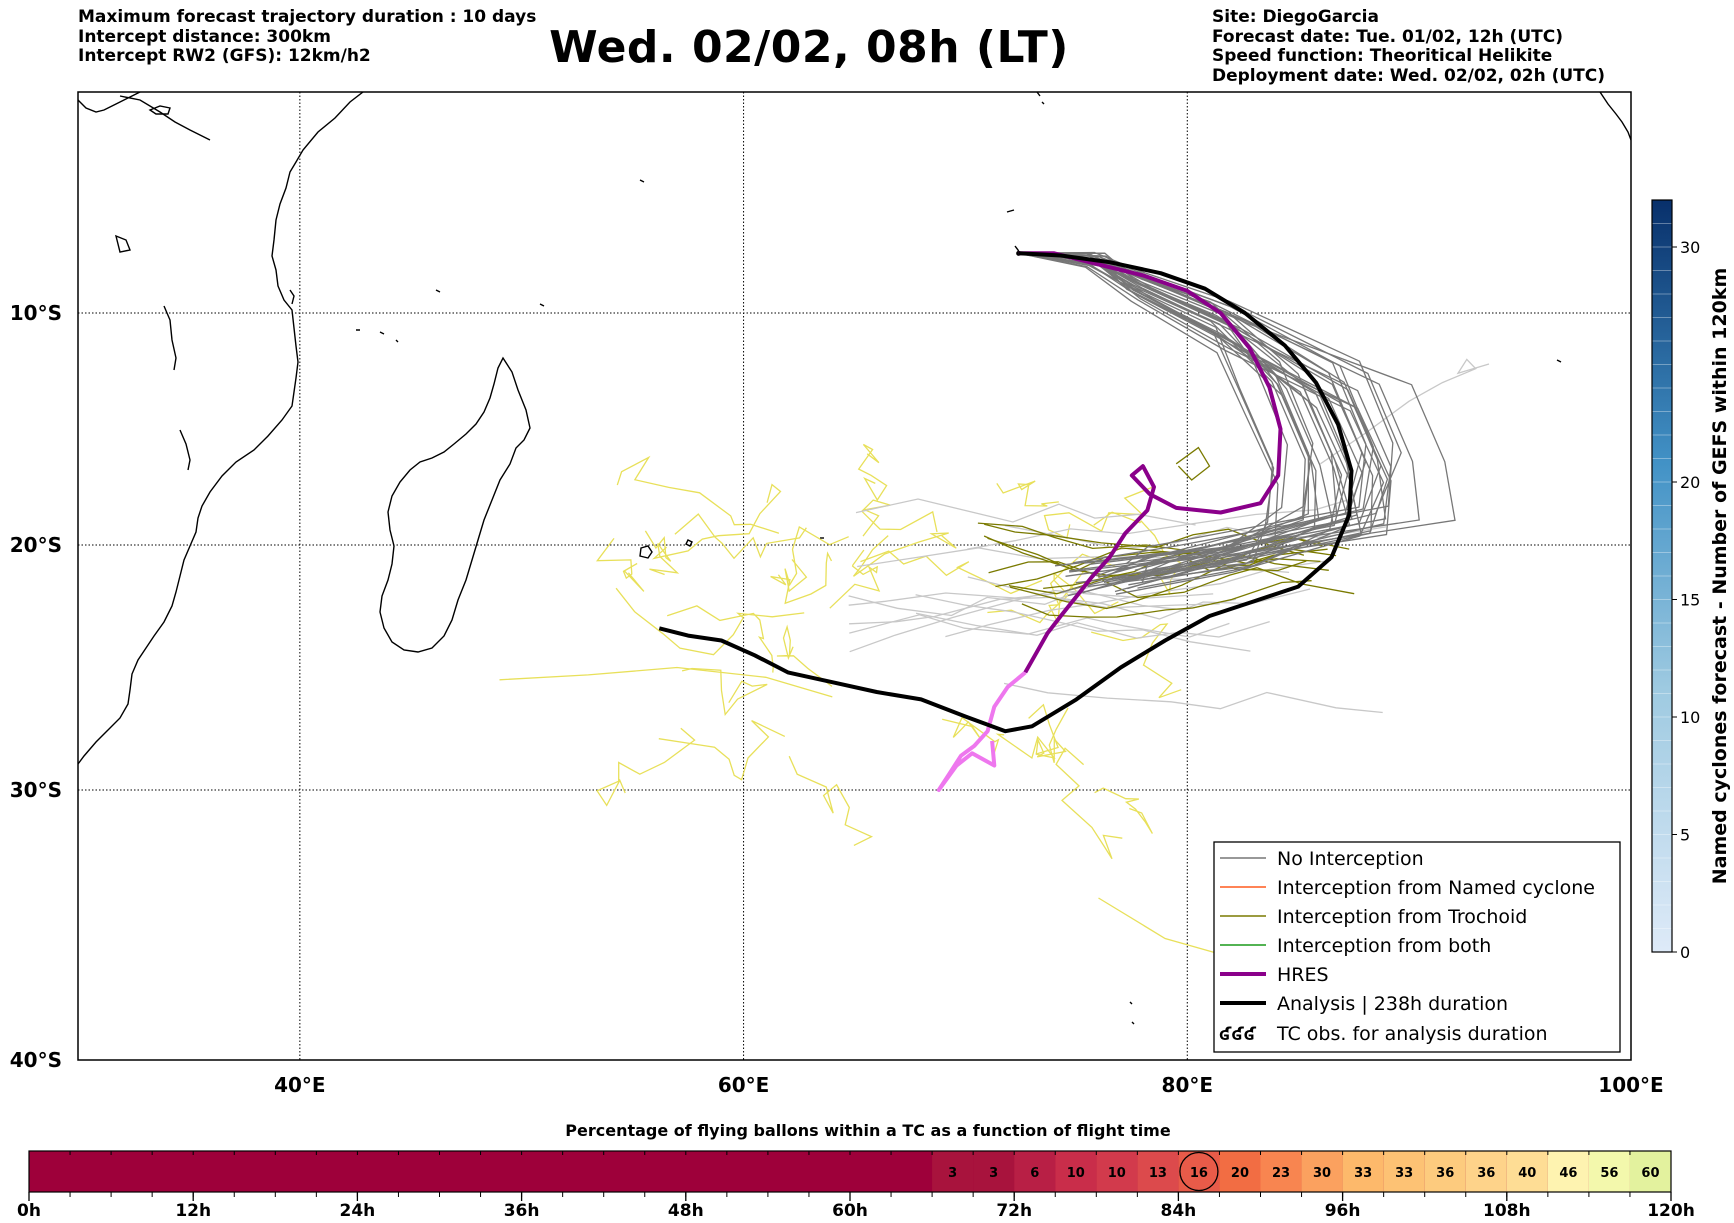  Describe the element at coordinates (1690, 247) in the screenshot. I see `colorbar-tick-label: 30` at that location.